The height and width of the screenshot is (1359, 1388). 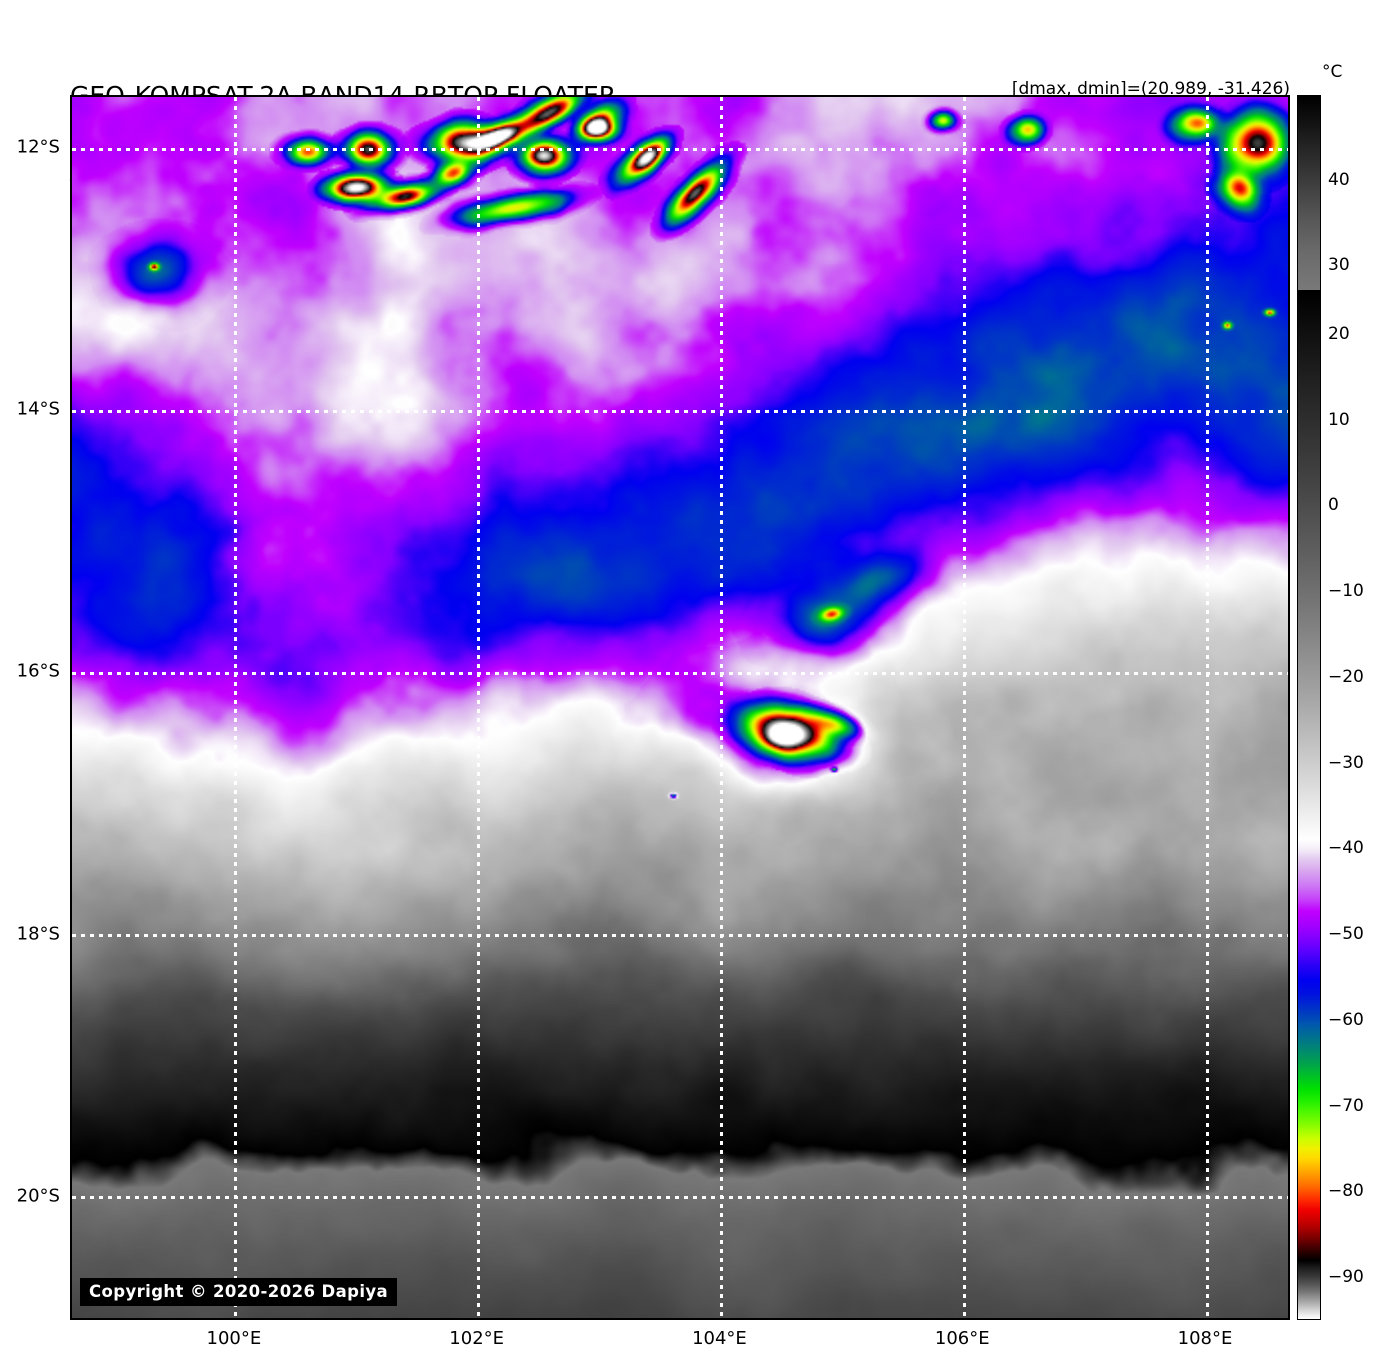 What do you see at coordinates (1339, 180) in the screenshot?
I see `colorbar-tick-40: 40` at bounding box center [1339, 180].